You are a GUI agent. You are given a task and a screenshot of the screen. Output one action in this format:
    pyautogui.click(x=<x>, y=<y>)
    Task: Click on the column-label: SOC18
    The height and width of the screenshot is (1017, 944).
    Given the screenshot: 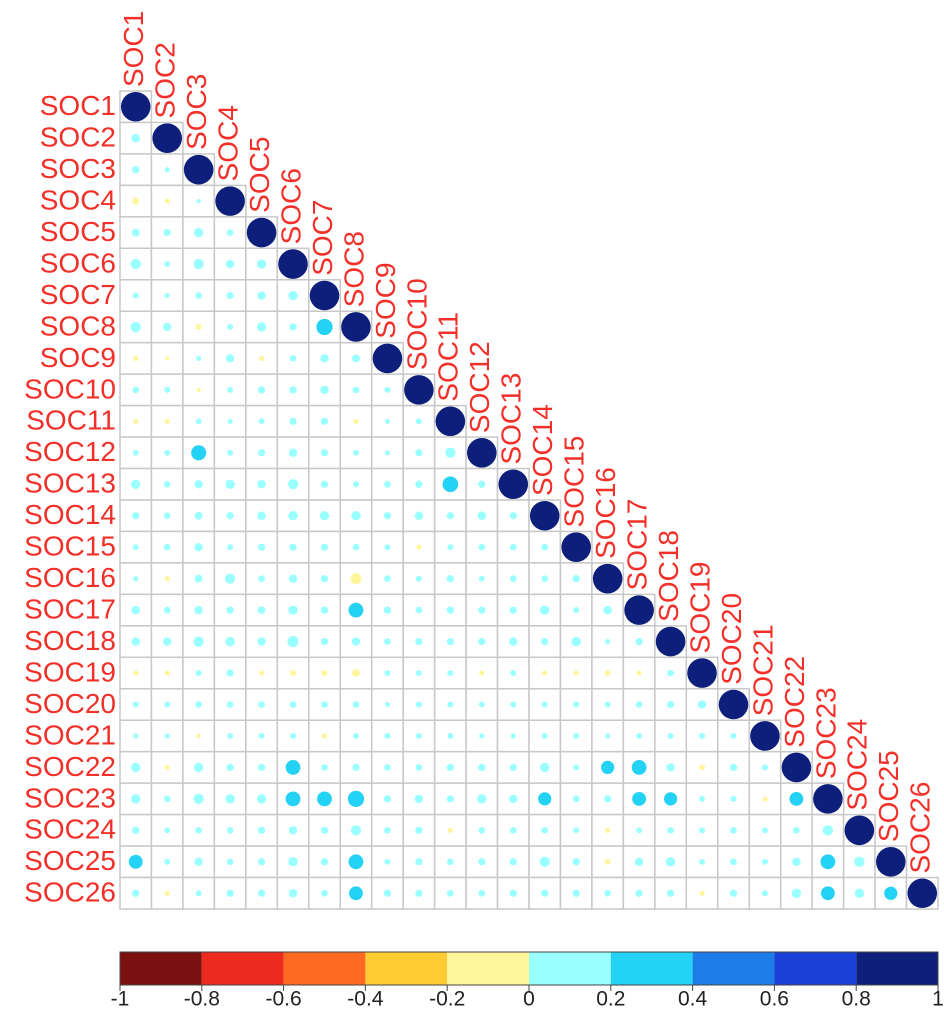 What is the action you would take?
    pyautogui.click(x=668, y=576)
    